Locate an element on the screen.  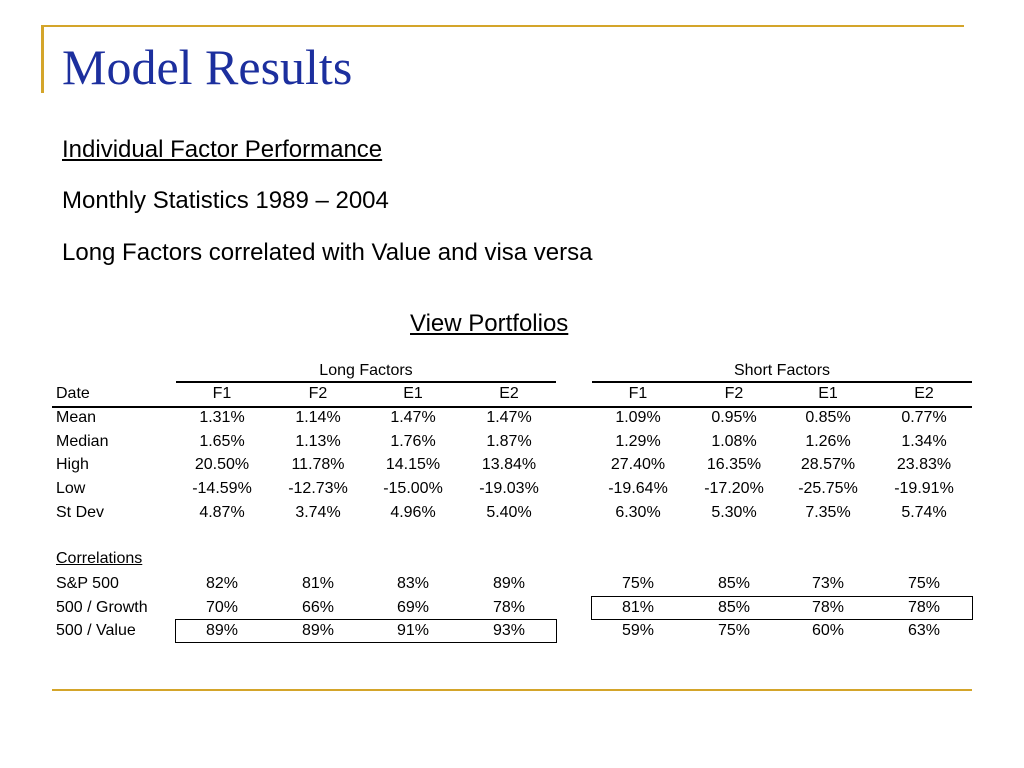
short-factors-underline is located at coordinates (782, 382).